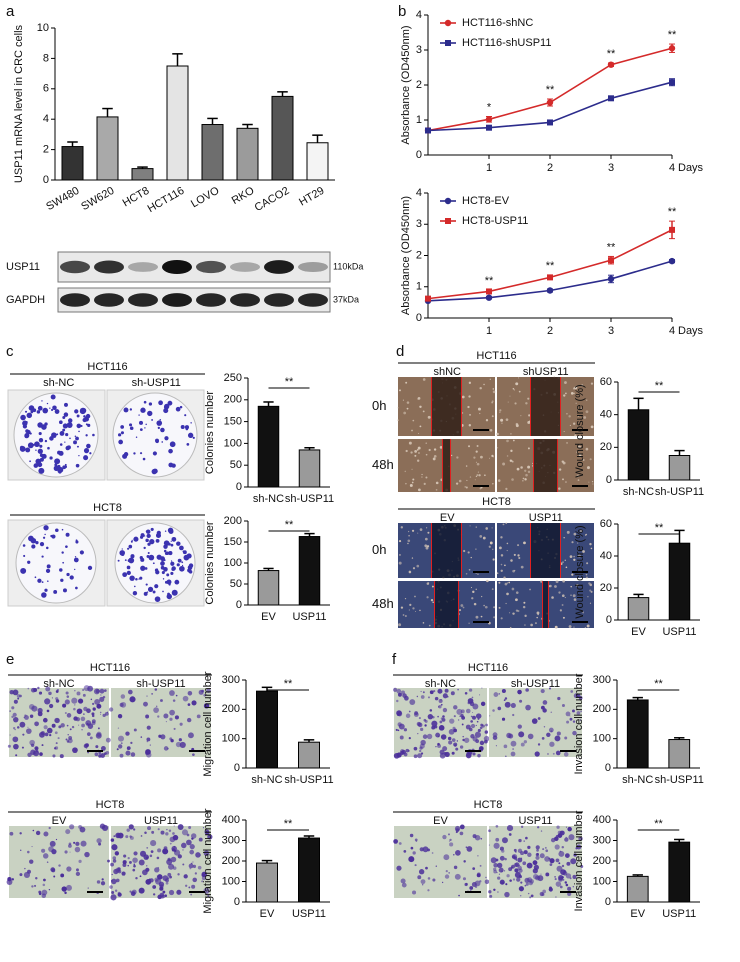 Image resolution: width=740 pixels, height=962 pixels. I want to click on x-tick-label: sh-NC, so click(638, 492).